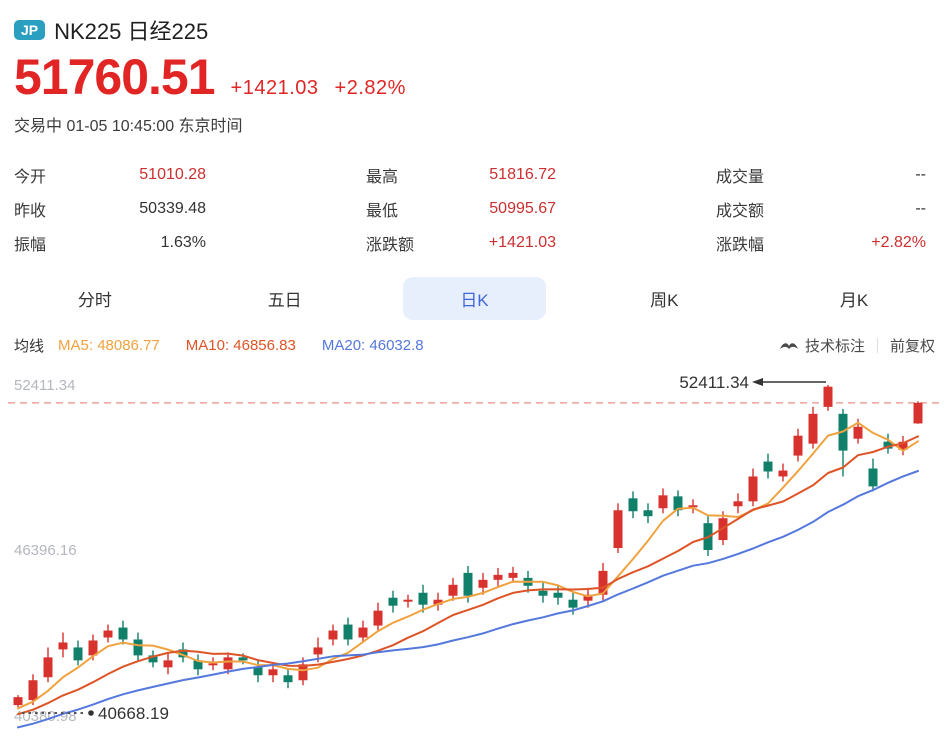  Describe the element at coordinates (110, 175) in the screenshot. I see `quote-row-open: 今开 51010.28` at that location.